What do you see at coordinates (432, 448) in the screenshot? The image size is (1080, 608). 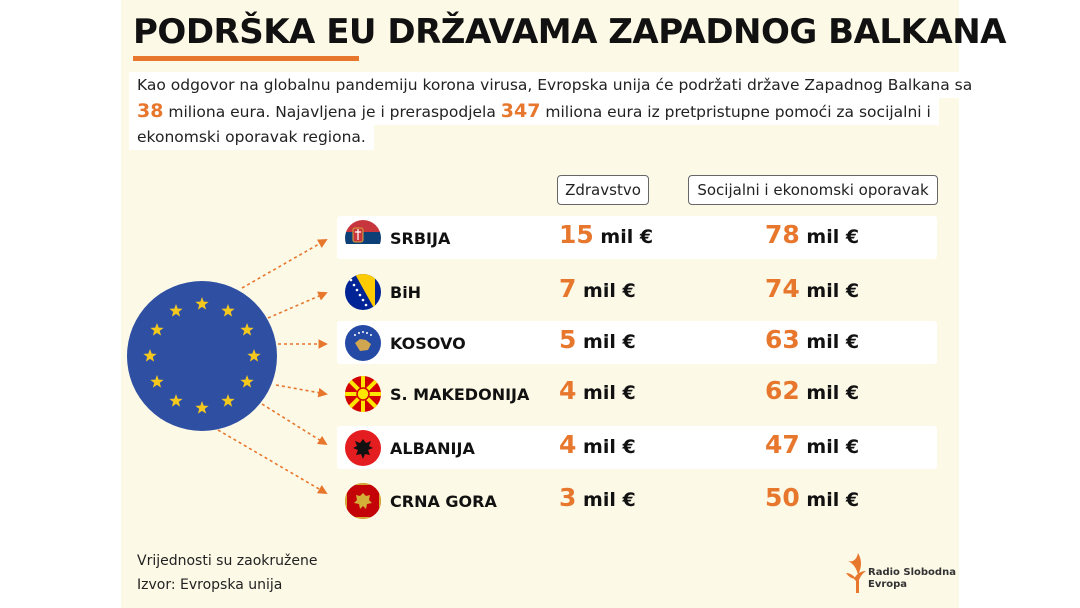 I see `country-name: ALBANIJA` at bounding box center [432, 448].